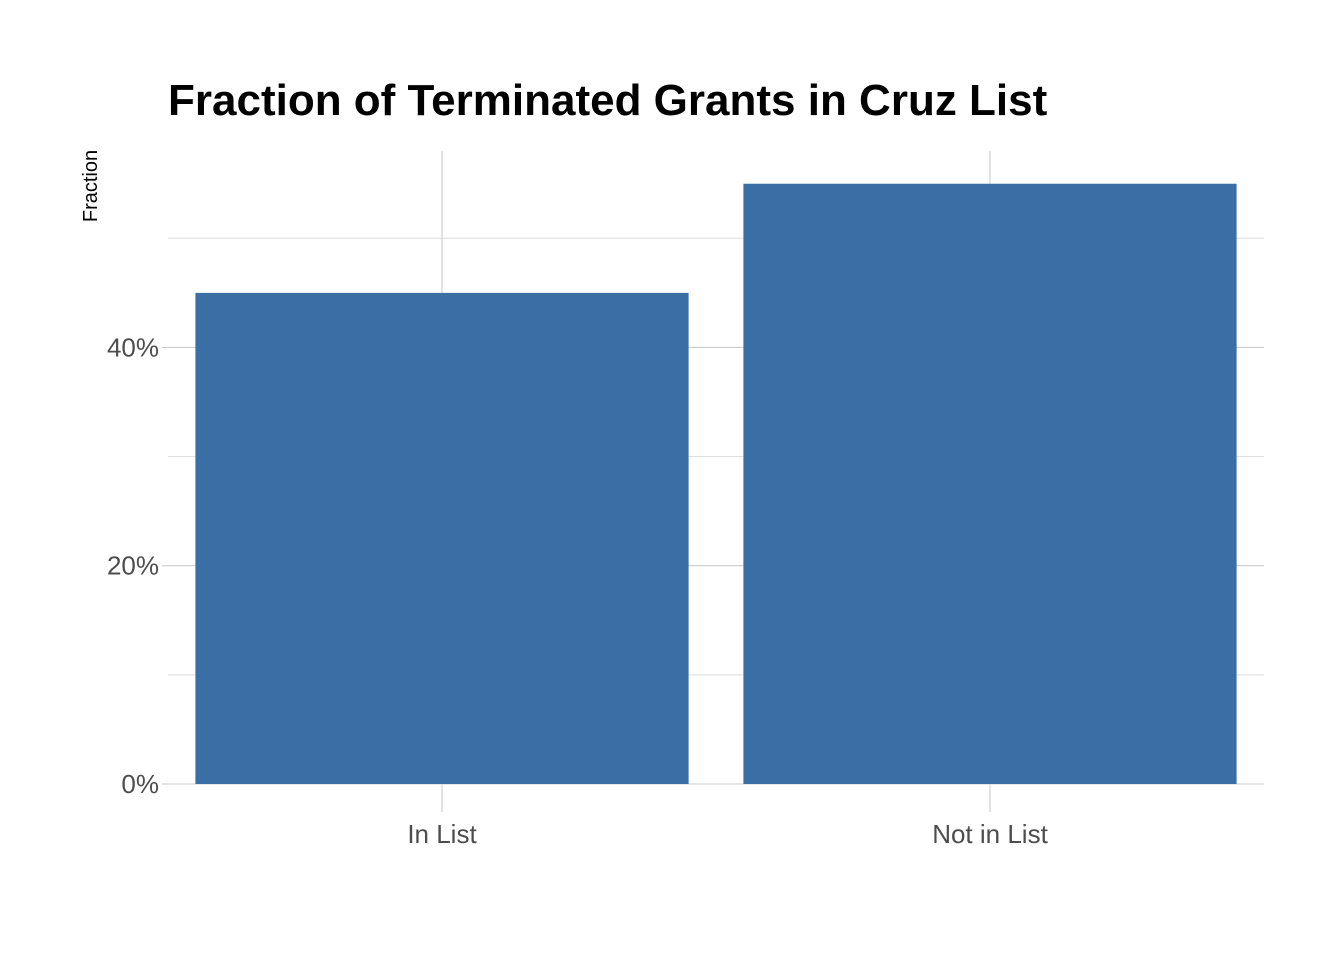 Image resolution: width=1344 pixels, height=965 pixels. Describe the element at coordinates (140, 784) in the screenshot. I see `y-tick-label: 0%` at that location.